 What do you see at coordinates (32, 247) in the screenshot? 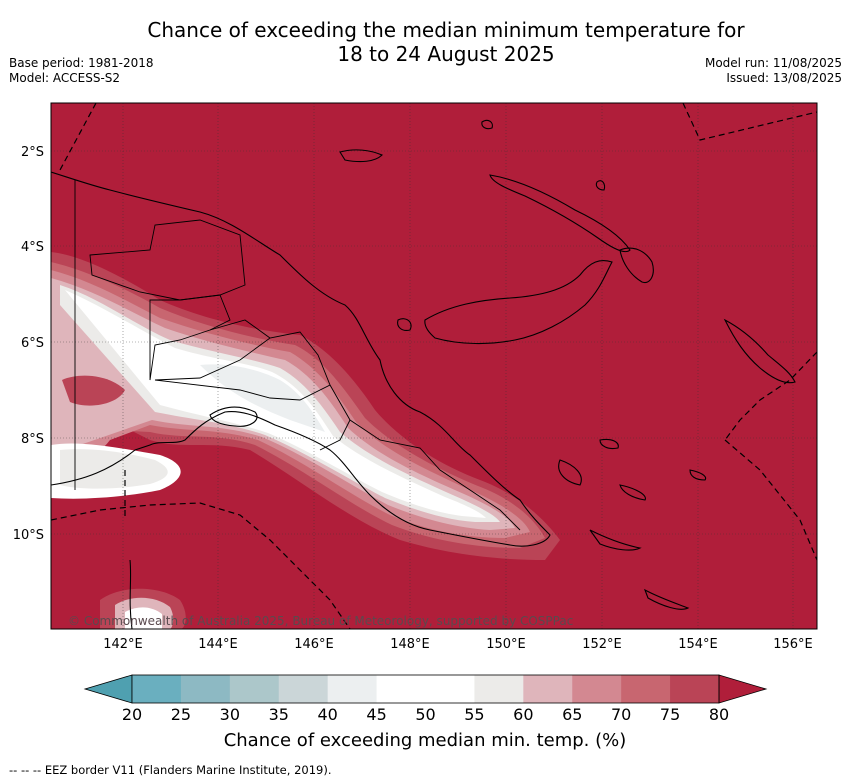
I see `lat-label: 4°S` at bounding box center [32, 247].